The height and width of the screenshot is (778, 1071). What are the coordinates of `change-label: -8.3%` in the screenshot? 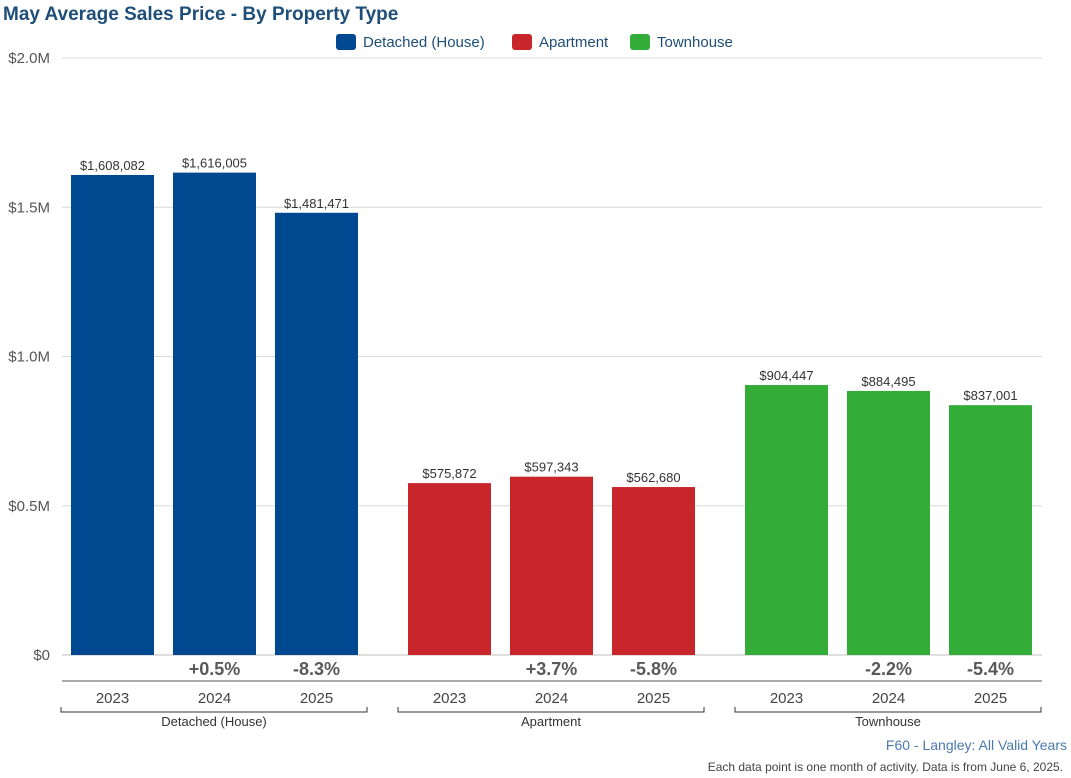 It's located at (316, 669).